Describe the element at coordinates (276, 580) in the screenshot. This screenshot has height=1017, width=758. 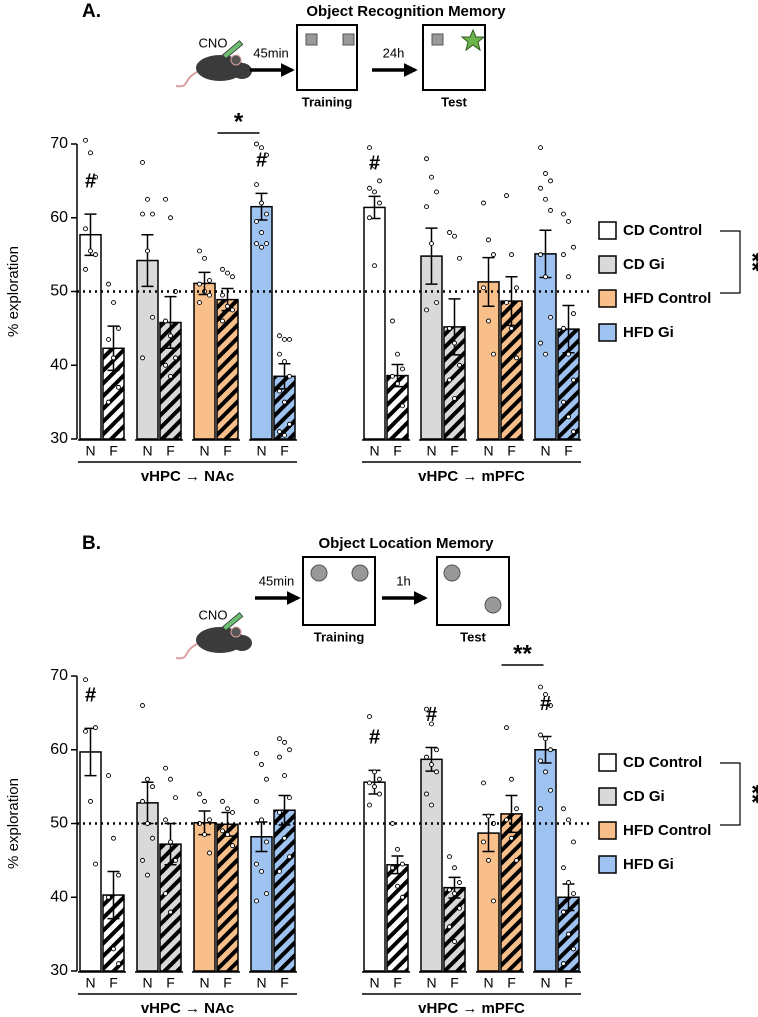
I see `delay-label: 45min` at that location.